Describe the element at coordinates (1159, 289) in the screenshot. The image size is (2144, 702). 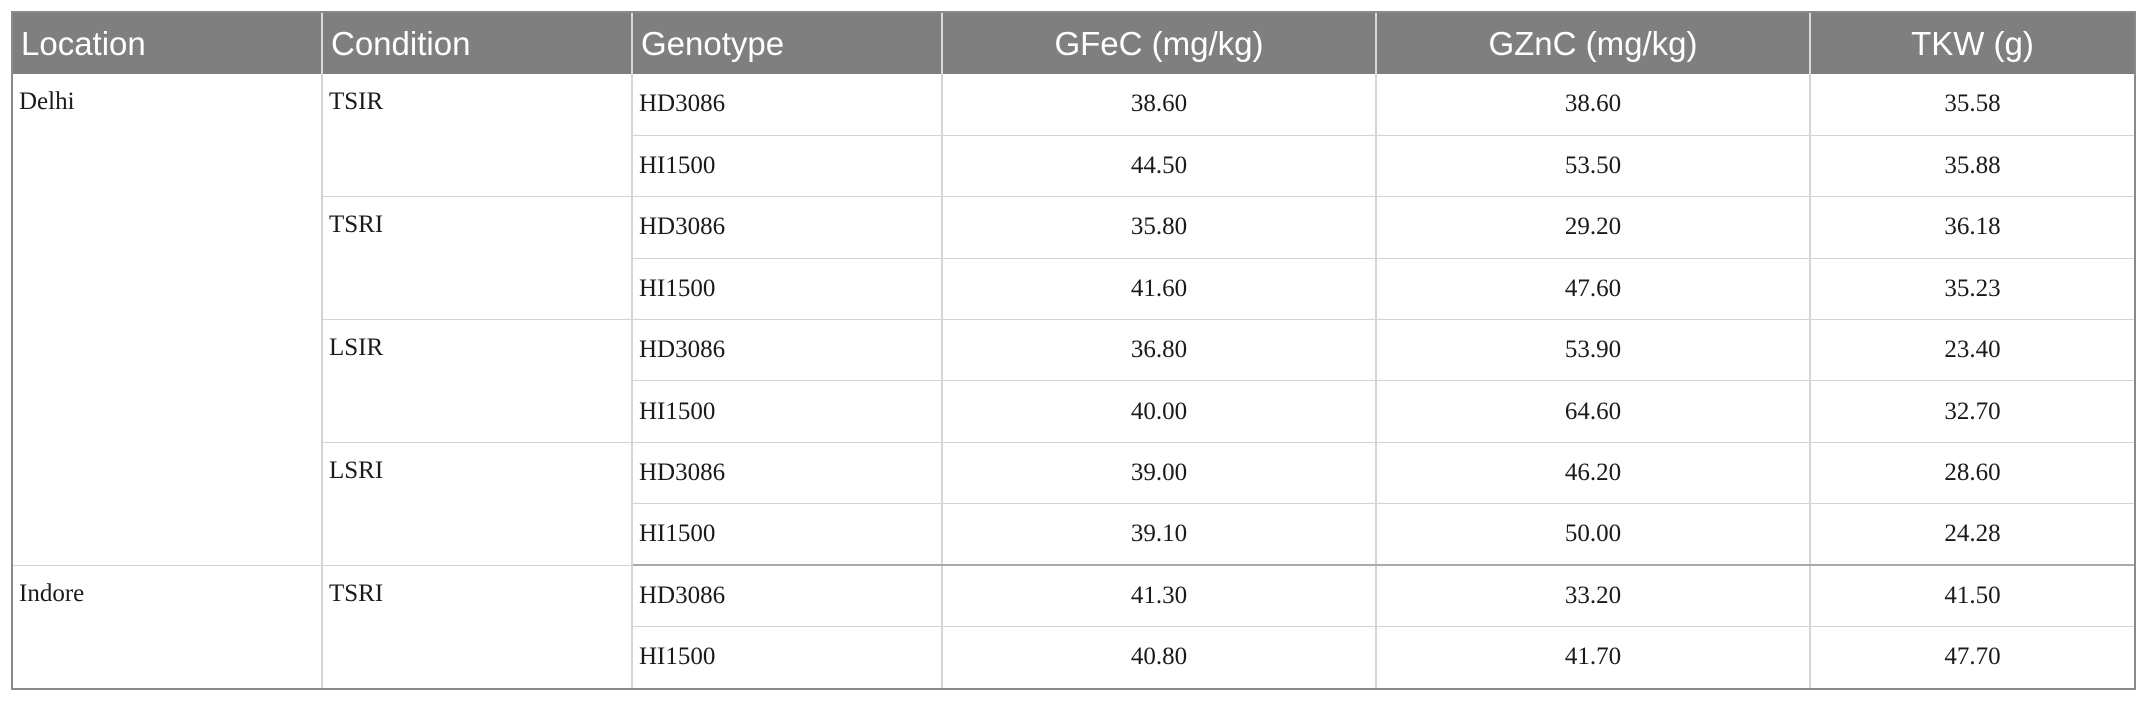
I see `cell-gfec: 41.60` at that location.